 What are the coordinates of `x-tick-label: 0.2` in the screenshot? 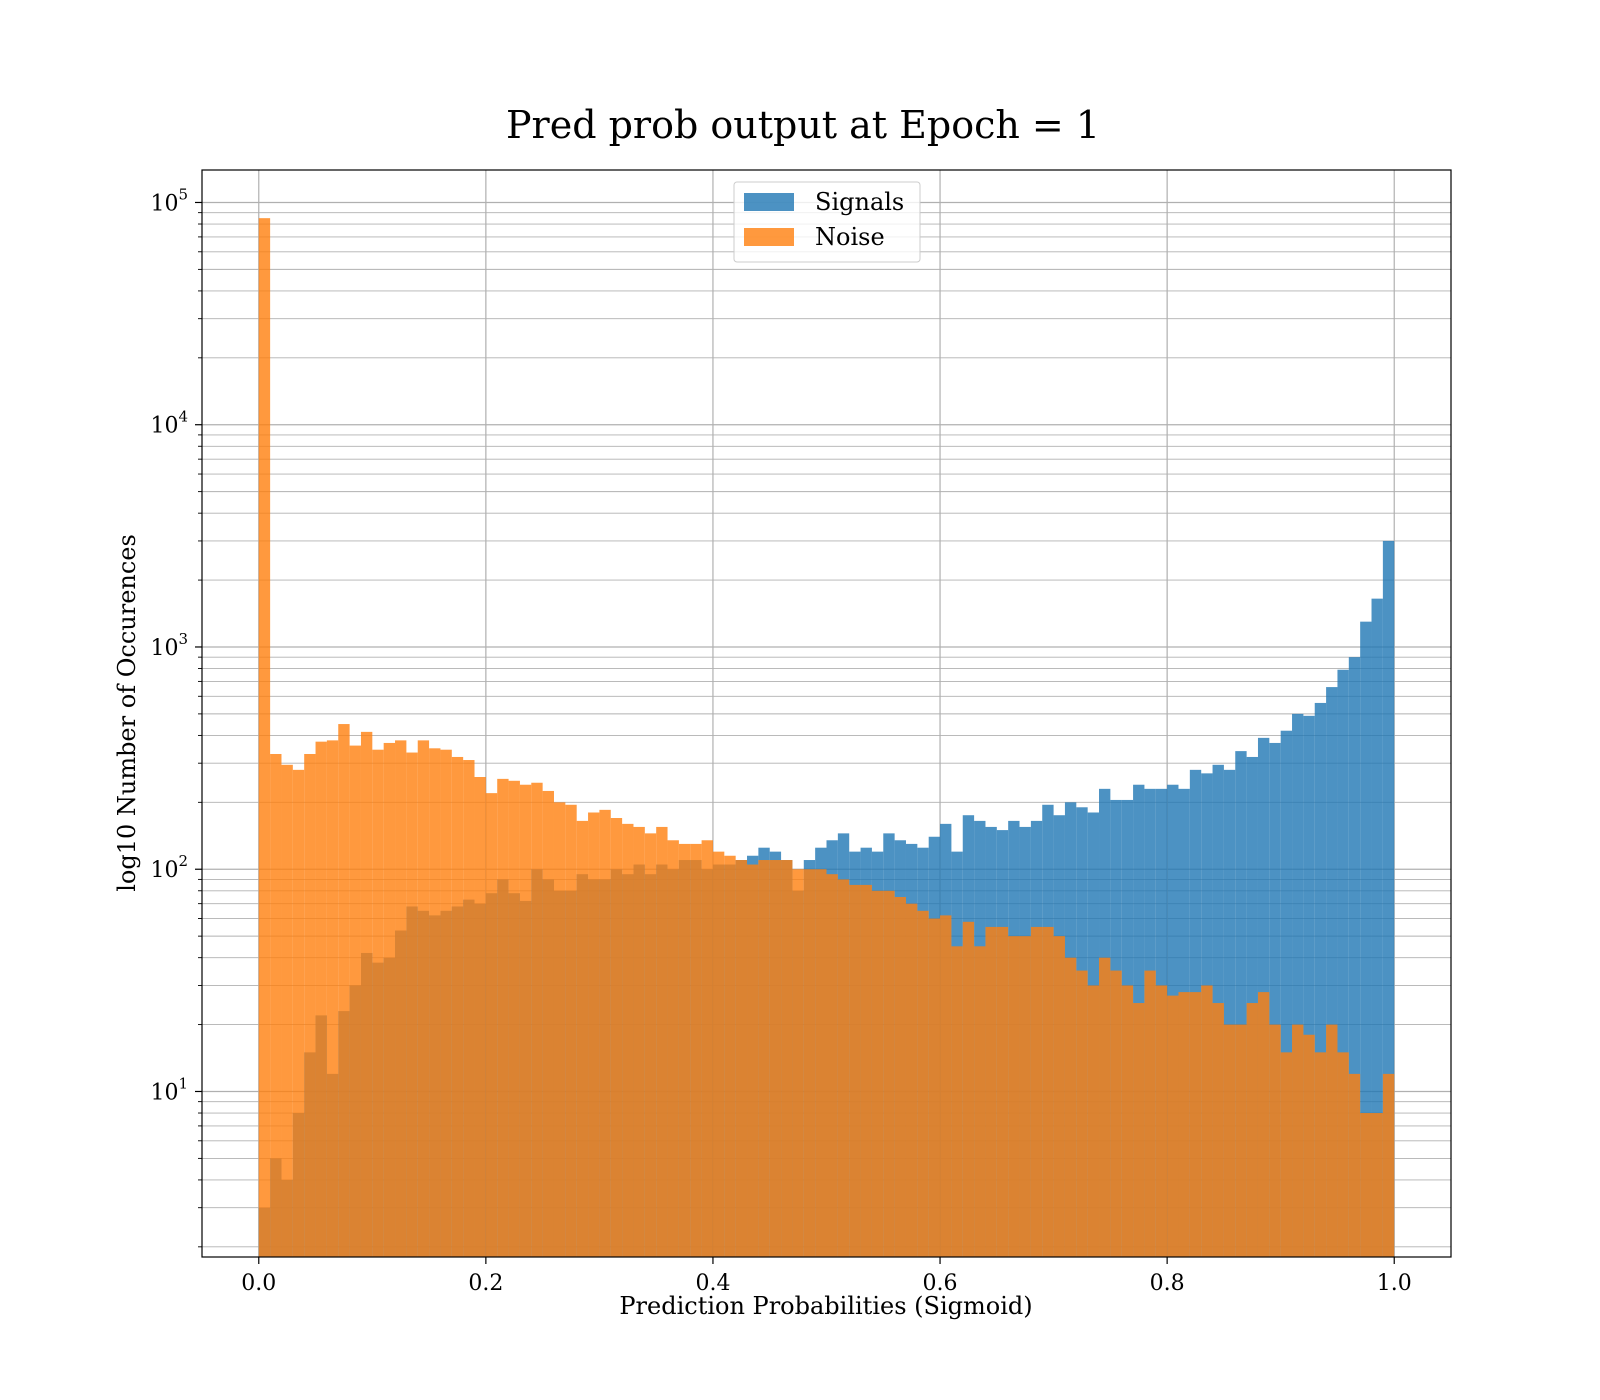 It's located at (485, 1283).